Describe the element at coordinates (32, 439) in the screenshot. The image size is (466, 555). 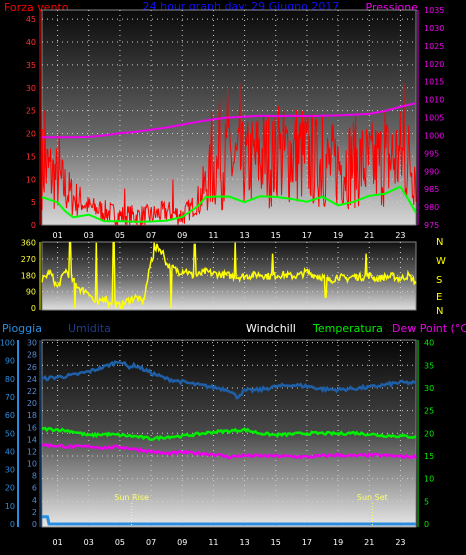
I see `humidity-tick-label: 14` at that location.